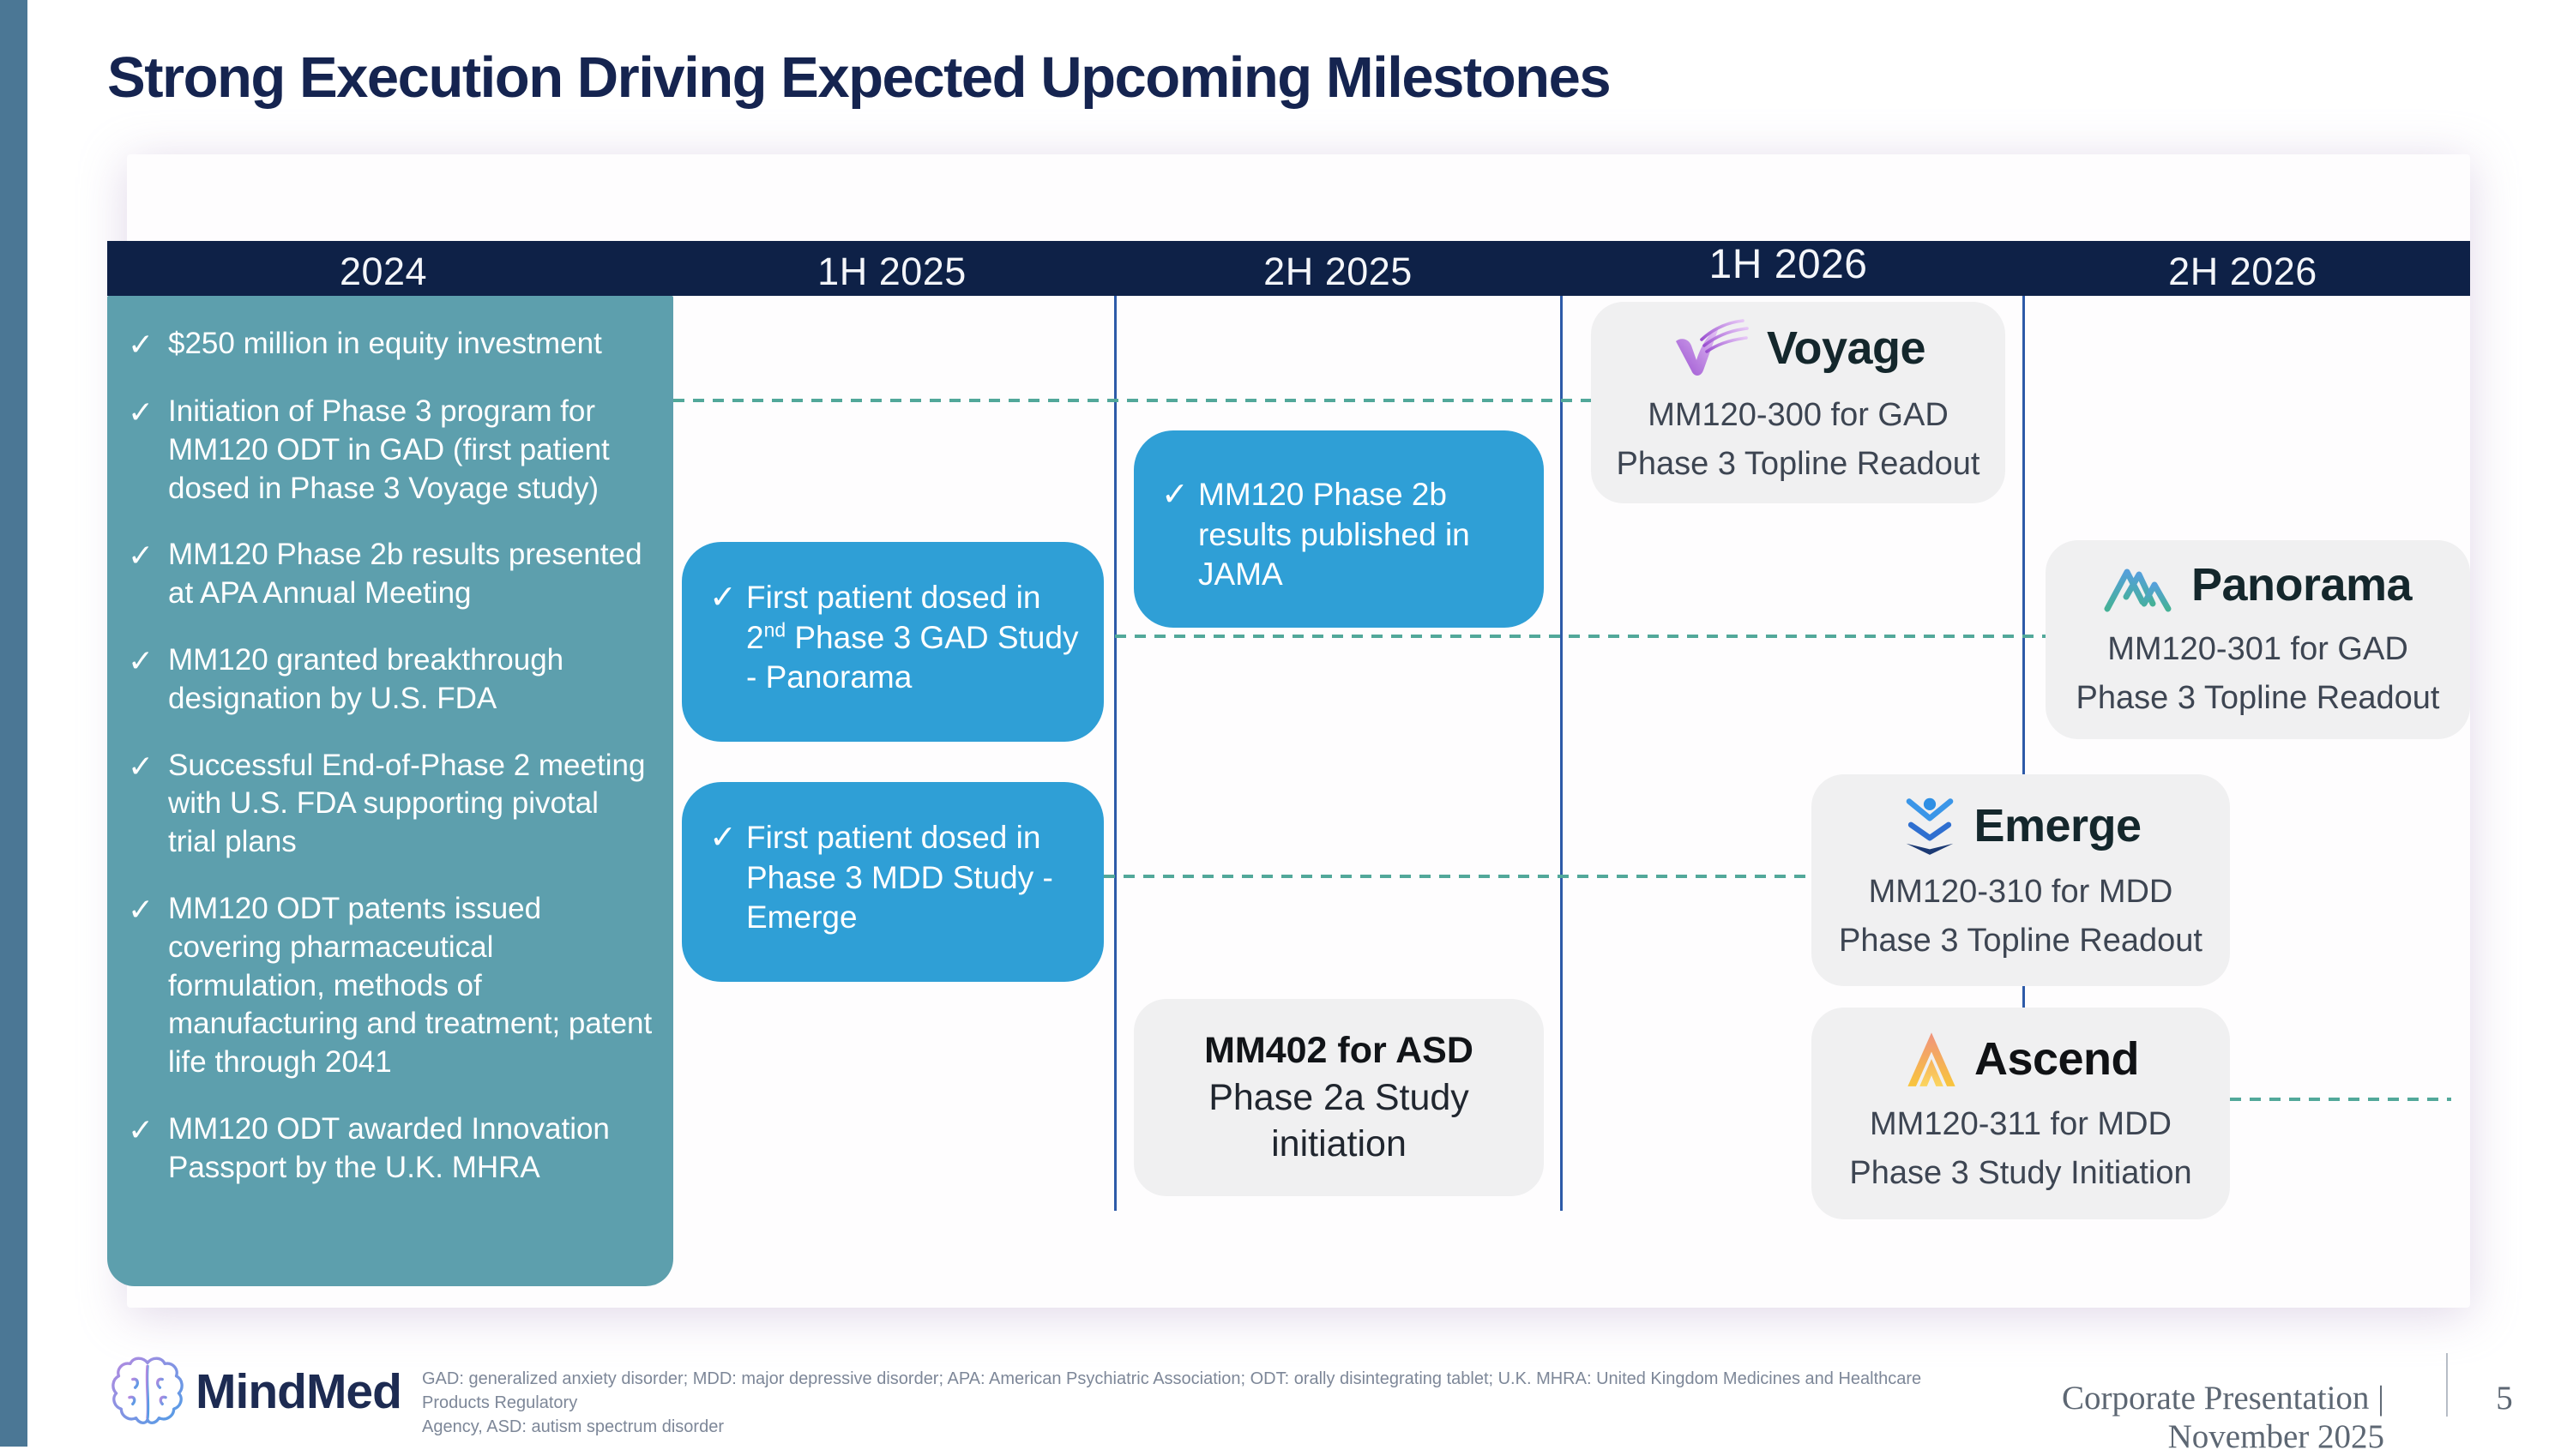 This screenshot has height=1456, width=2573. Describe the element at coordinates (2057, 825) in the screenshot. I see `card-study-name: Emerge` at that location.